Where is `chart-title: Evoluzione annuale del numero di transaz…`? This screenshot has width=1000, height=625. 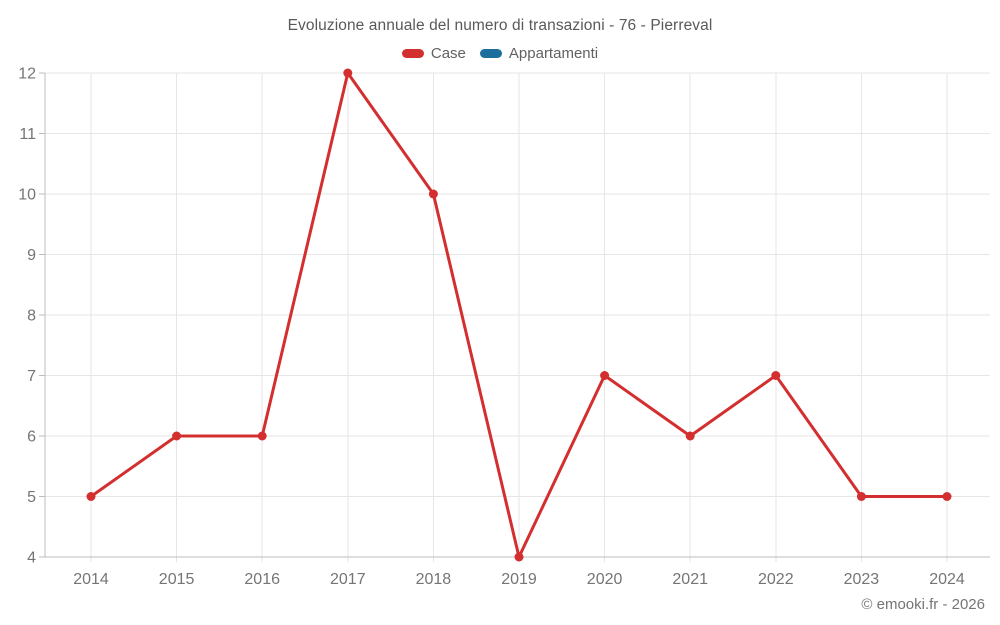
chart-title: Evoluzione annuale del numero di transaz… is located at coordinates (500, 25).